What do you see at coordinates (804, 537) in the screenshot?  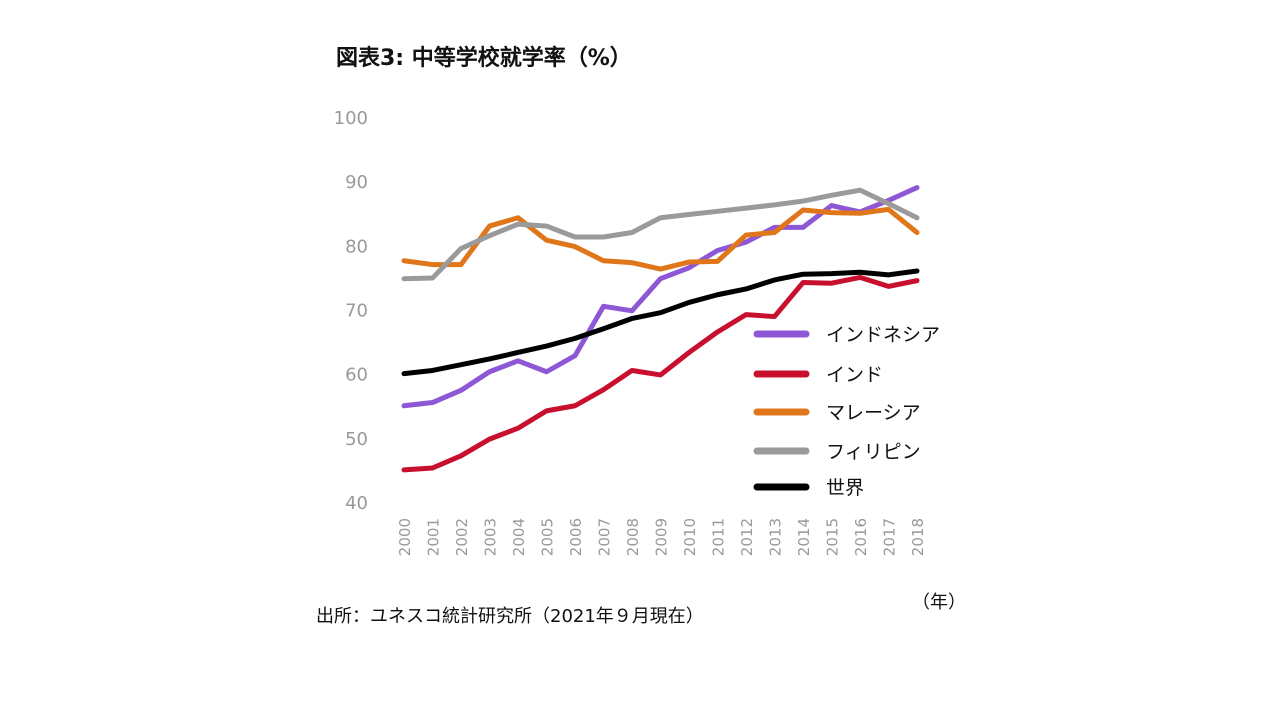 I see `x-tick-label: 2014` at bounding box center [804, 537].